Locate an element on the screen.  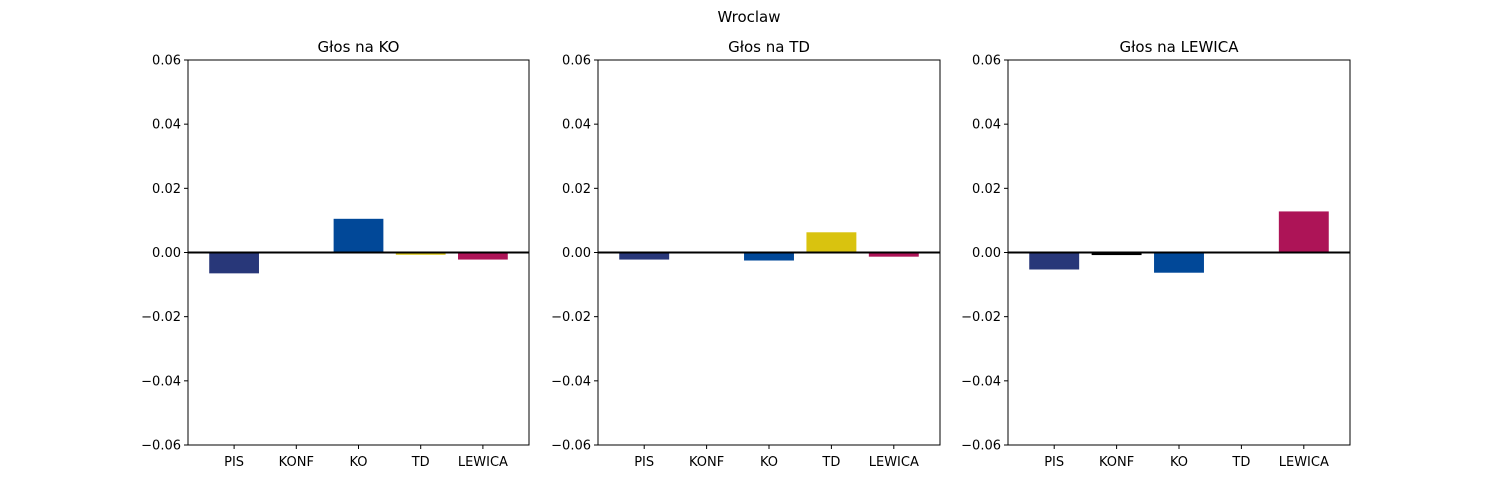
figure-title: Wroclaw is located at coordinates (748, 17).